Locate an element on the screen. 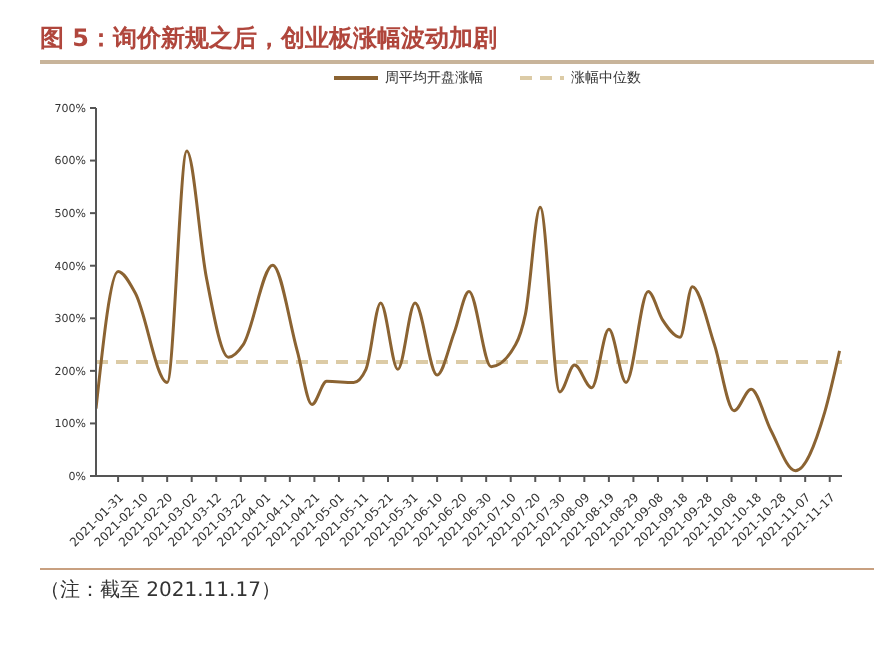 The image size is (894, 646). chart-title: 图 5：询价新规之后，创业板涨幅波动加剧 is located at coordinates (457, 32).